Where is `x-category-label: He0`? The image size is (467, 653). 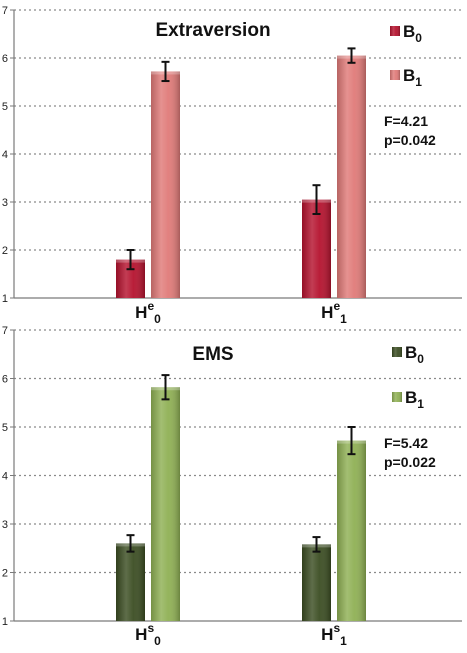 x-category-label: He0 is located at coordinates (148, 312).